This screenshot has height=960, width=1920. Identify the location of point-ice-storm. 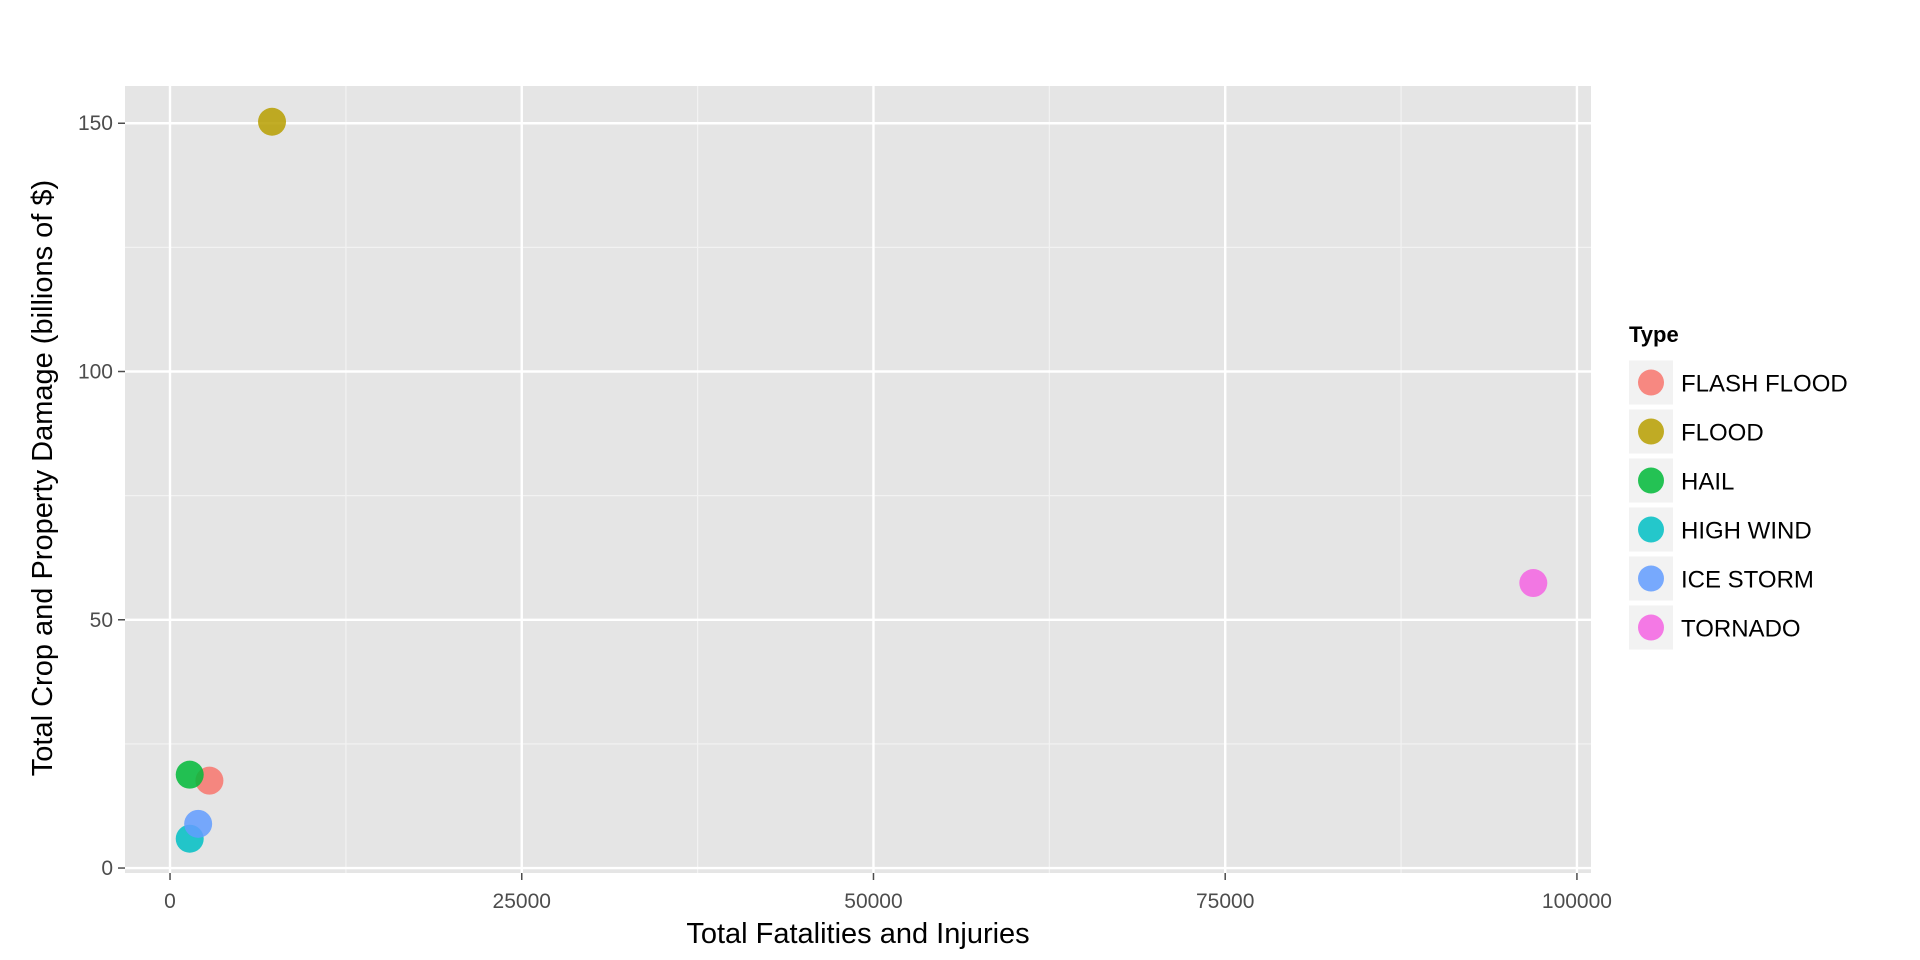
(198, 823).